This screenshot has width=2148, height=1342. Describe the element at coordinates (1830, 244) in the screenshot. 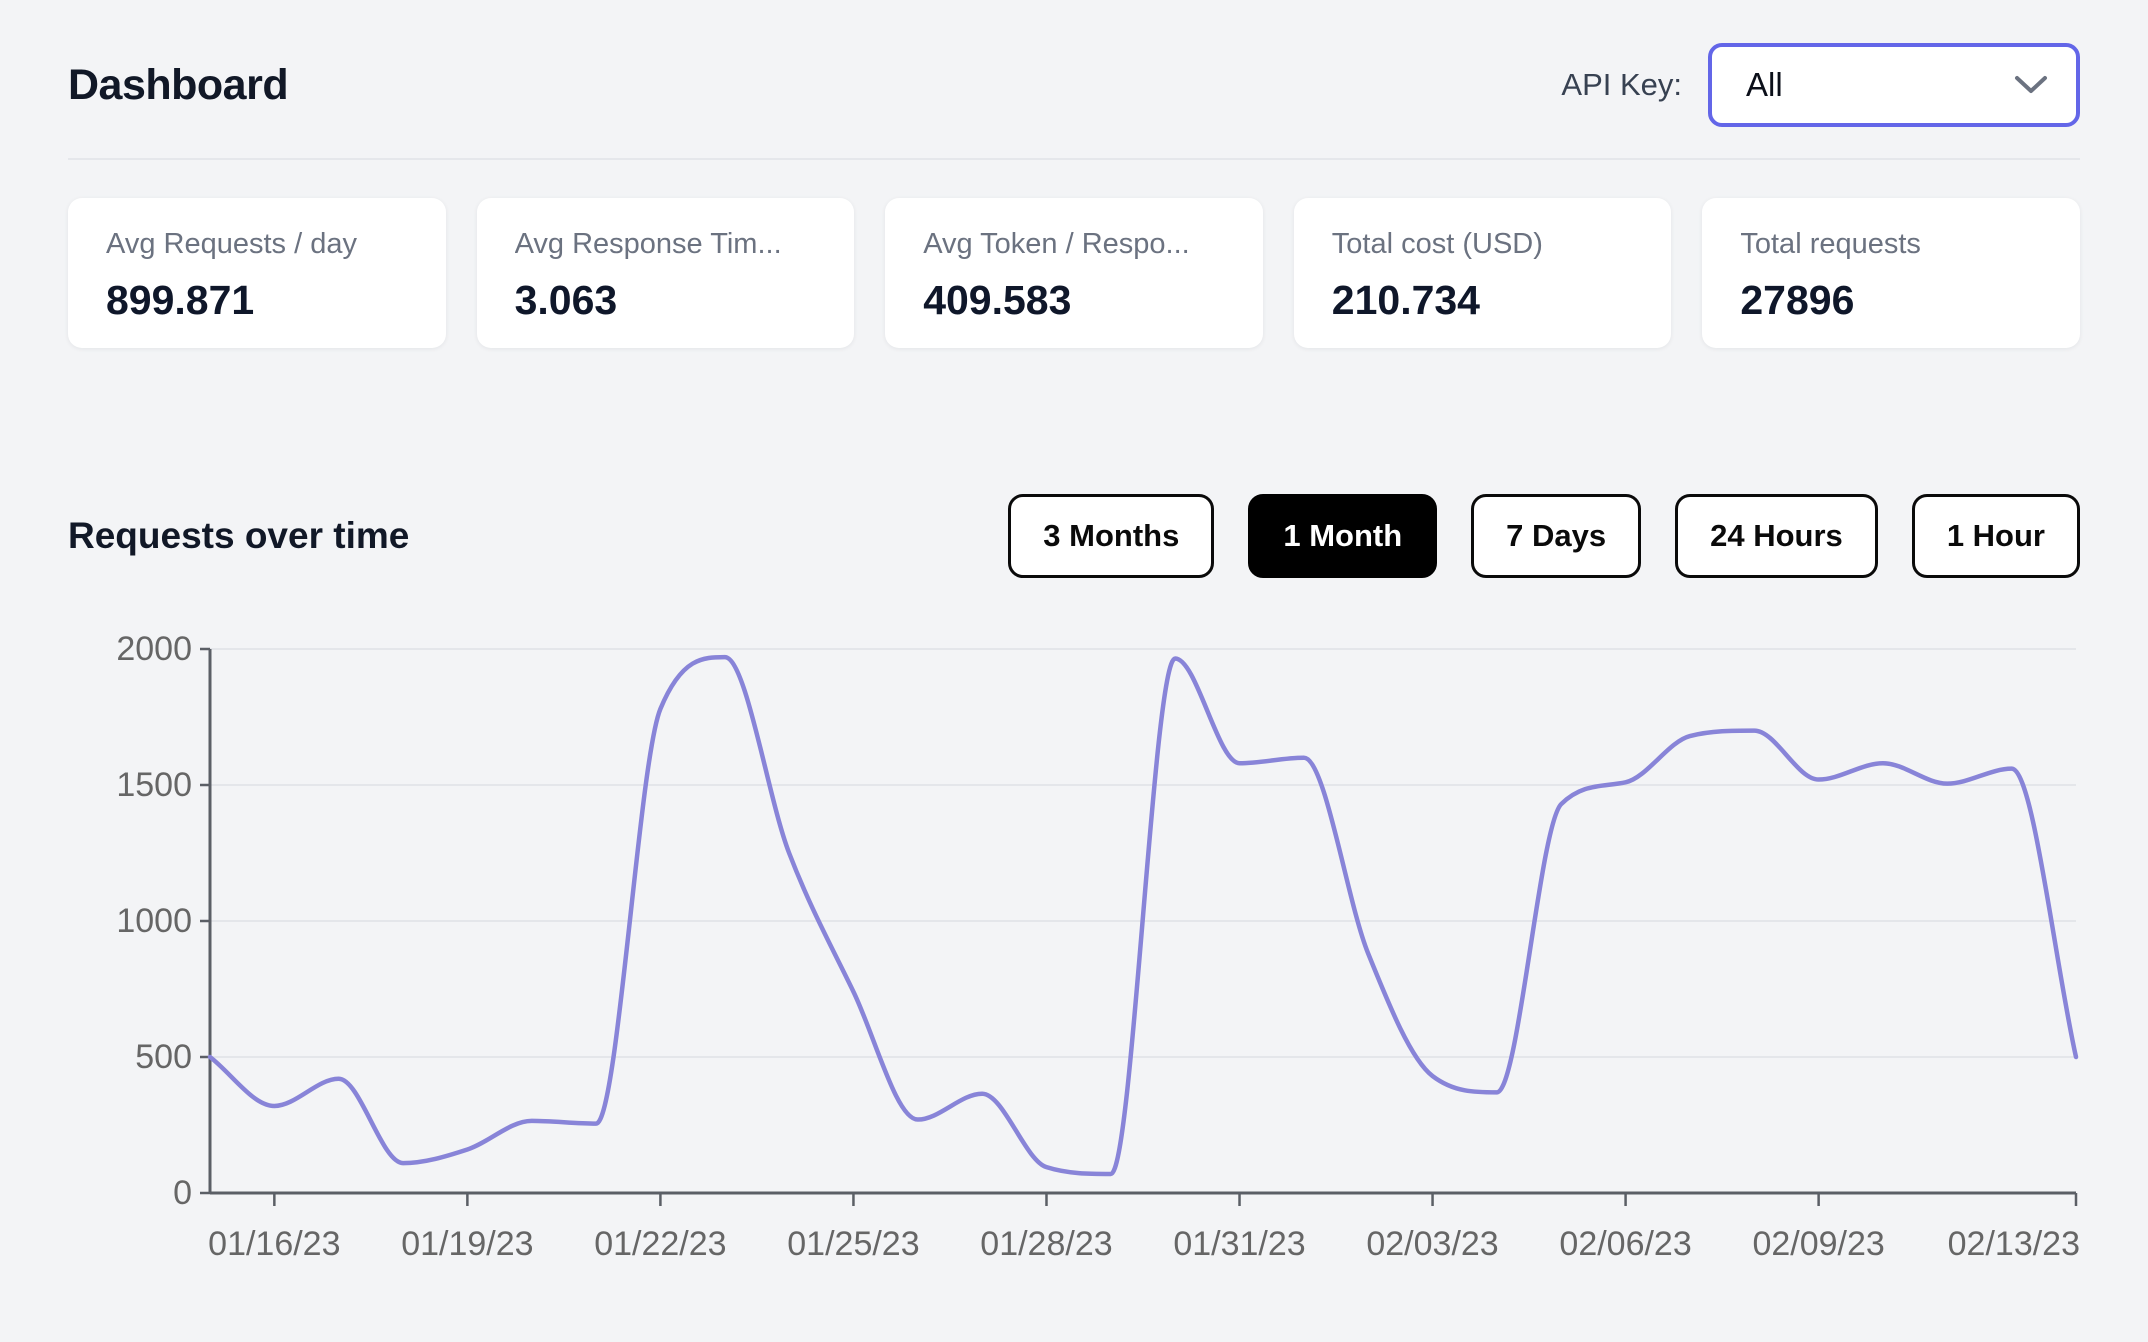

I see `stat-label: Total requests` at that location.